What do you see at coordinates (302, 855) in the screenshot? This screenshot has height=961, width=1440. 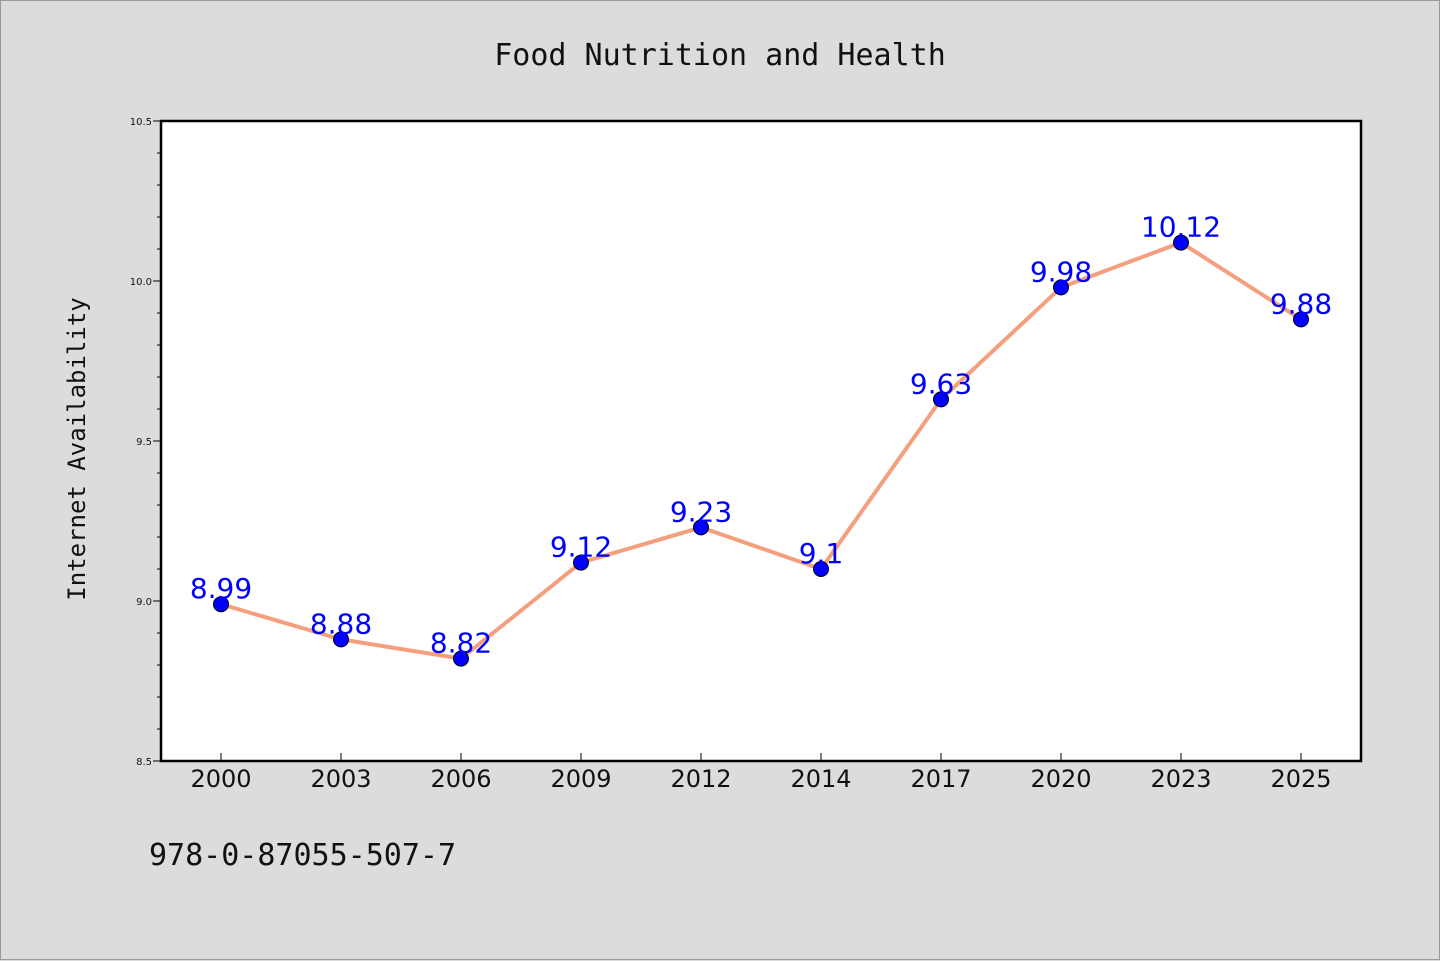 I see `isbn-footer: 978-0-87055-507-7` at bounding box center [302, 855].